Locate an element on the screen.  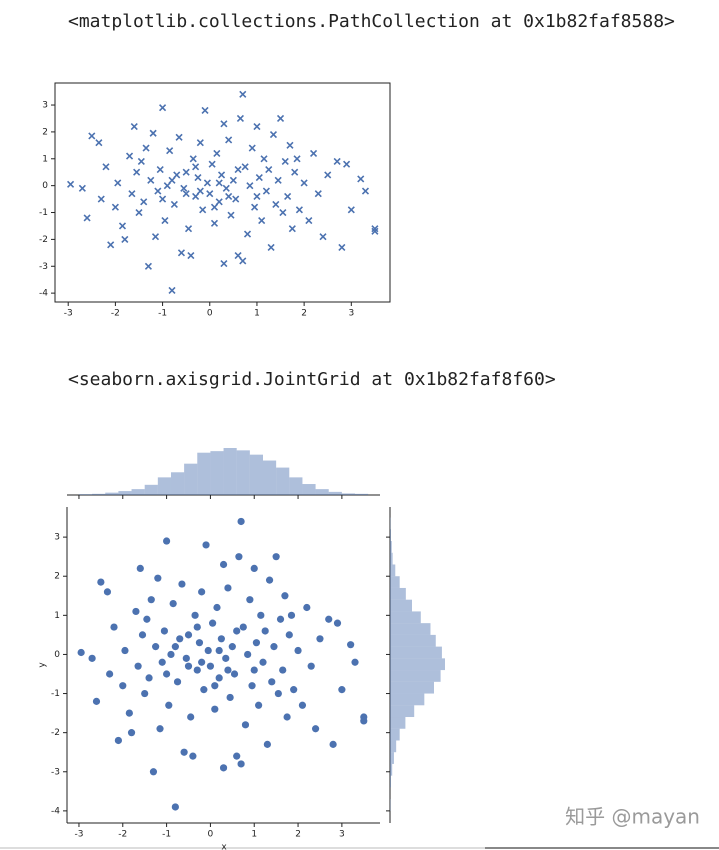
x-tick-label: 2 is located at coordinates (298, 835).